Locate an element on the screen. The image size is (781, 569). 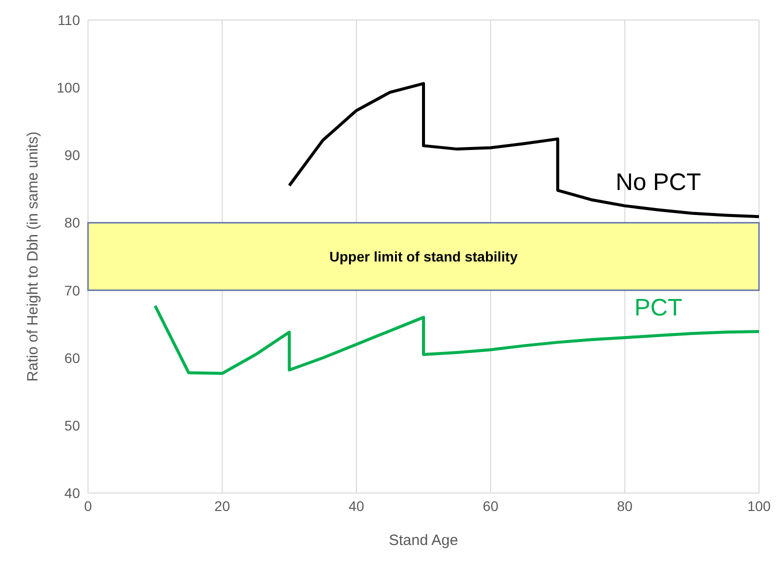
x-tick-label: 0 is located at coordinates (88, 506).